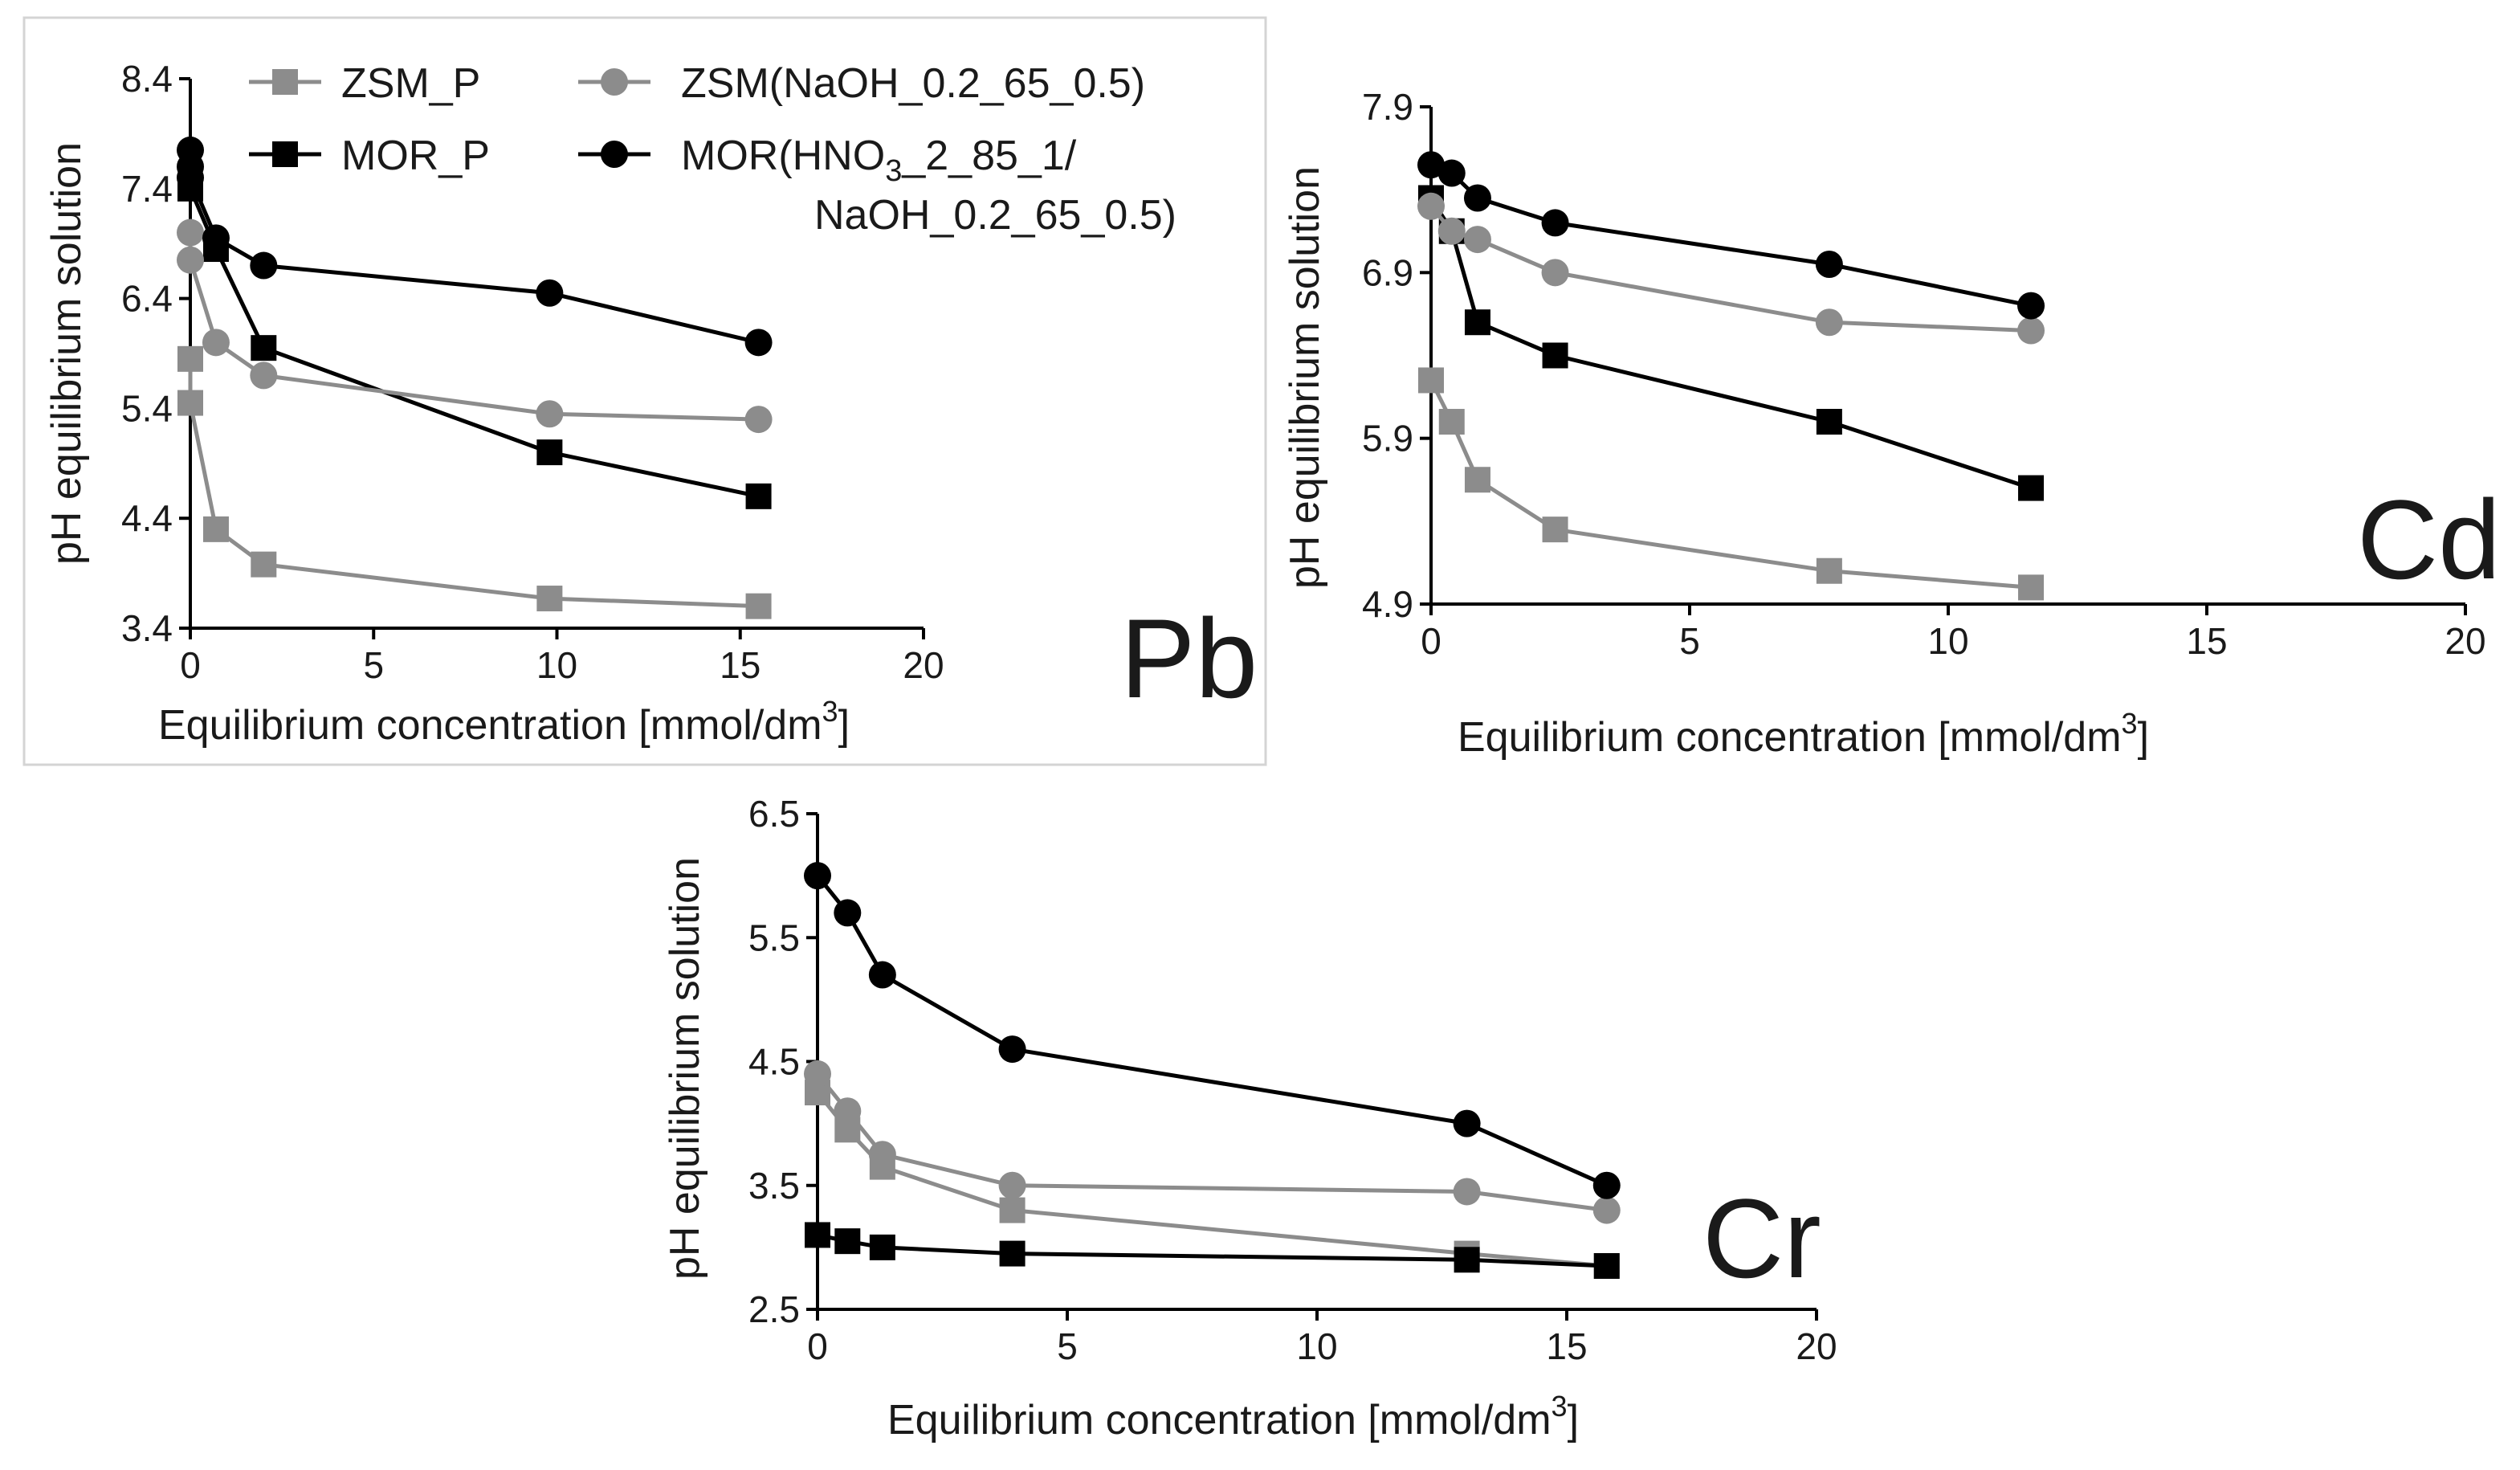 This screenshot has width=2520, height=1470. I want to click on legend-marker-zsm-p, so click(285, 82).